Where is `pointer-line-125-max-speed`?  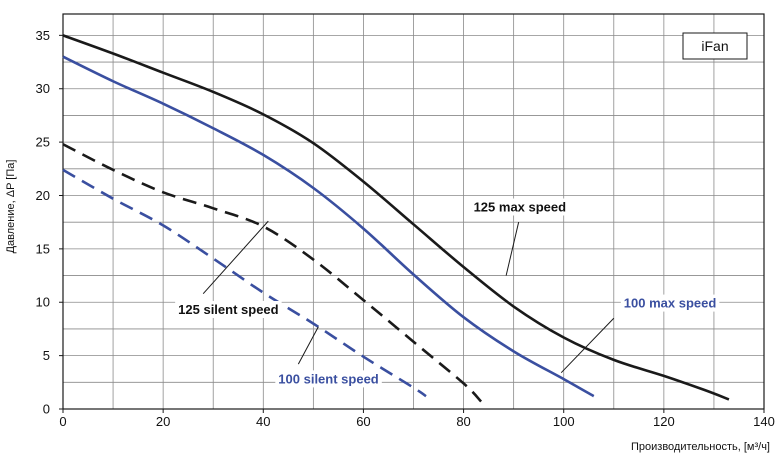
pointer-line-125-max-speed is located at coordinates (512, 249).